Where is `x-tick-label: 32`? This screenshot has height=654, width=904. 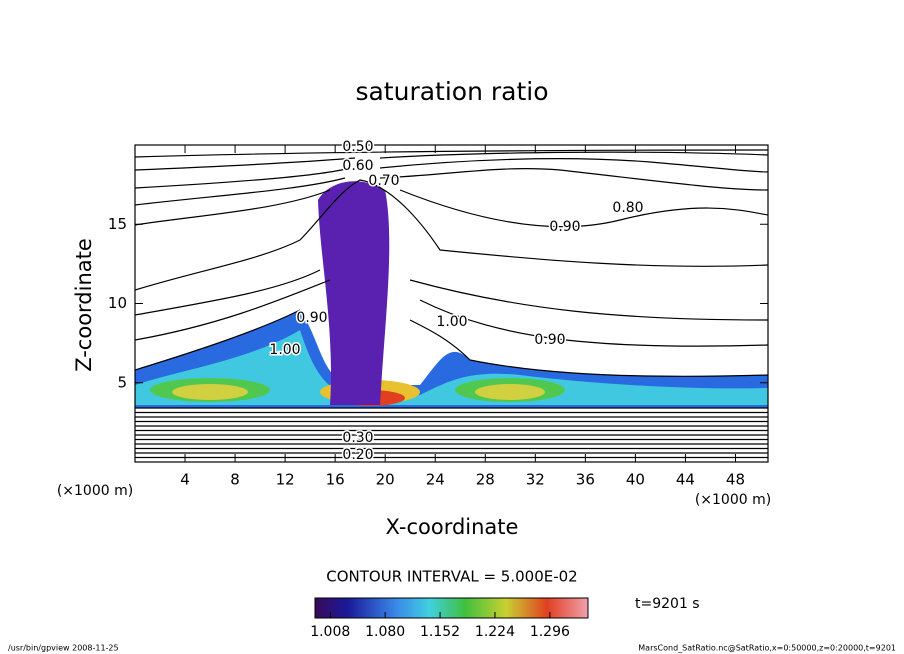 x-tick-label: 32 is located at coordinates (535, 480).